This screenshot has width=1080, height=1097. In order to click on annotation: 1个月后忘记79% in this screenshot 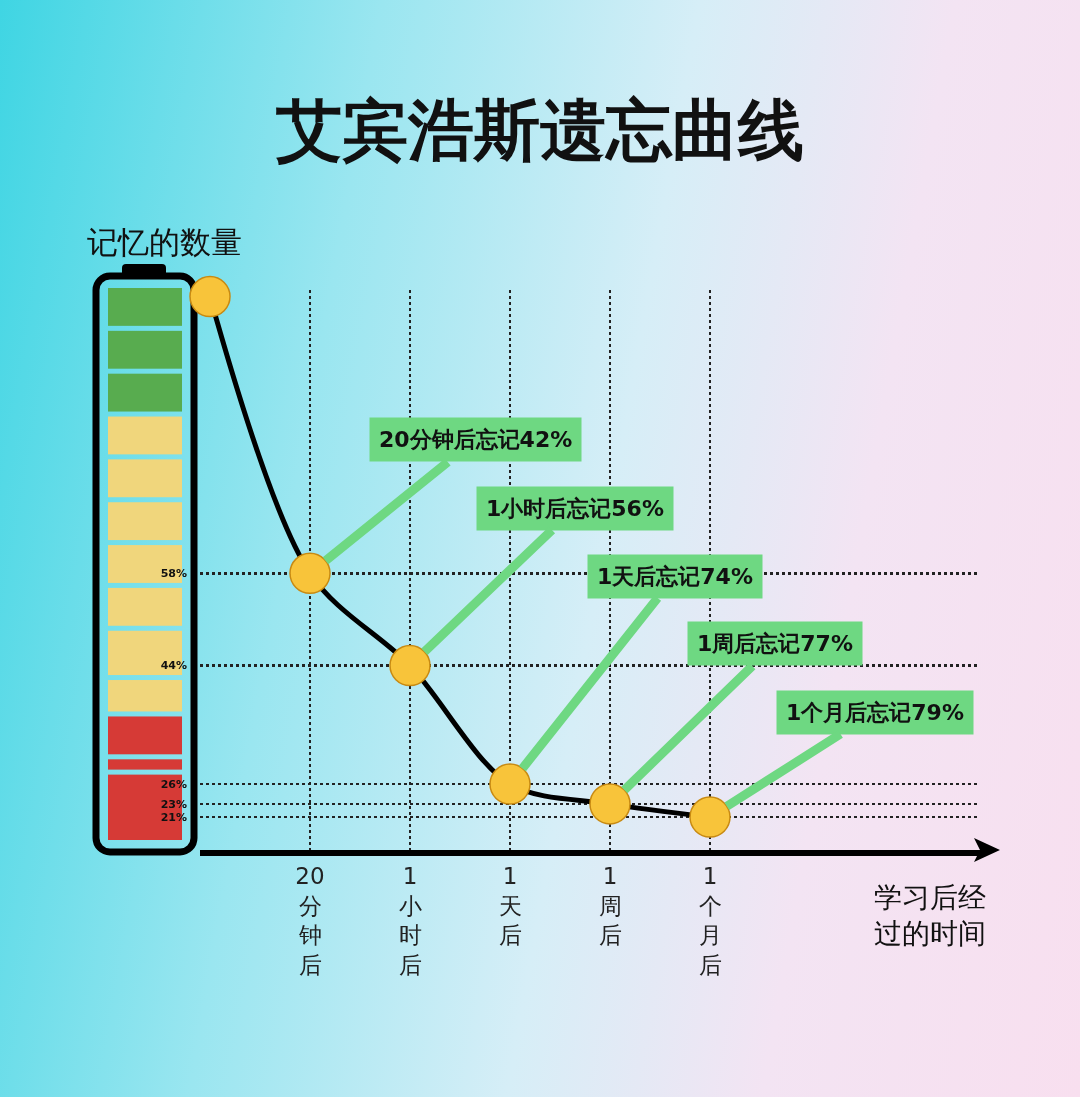, I will do `click(875, 712)`.